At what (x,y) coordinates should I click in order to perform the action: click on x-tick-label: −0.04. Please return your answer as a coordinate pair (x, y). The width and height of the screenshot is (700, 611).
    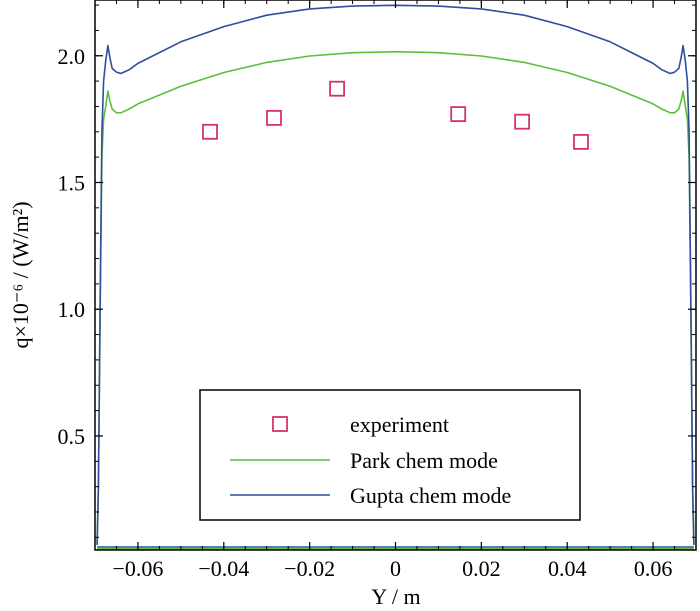
    Looking at the image, I should click on (223, 568).